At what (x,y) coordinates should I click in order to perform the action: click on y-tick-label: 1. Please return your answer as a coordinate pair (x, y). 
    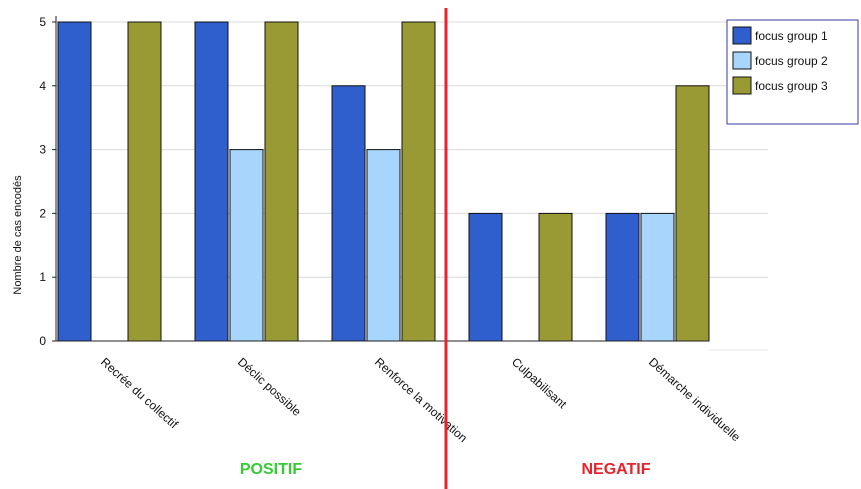
    Looking at the image, I should click on (42, 277).